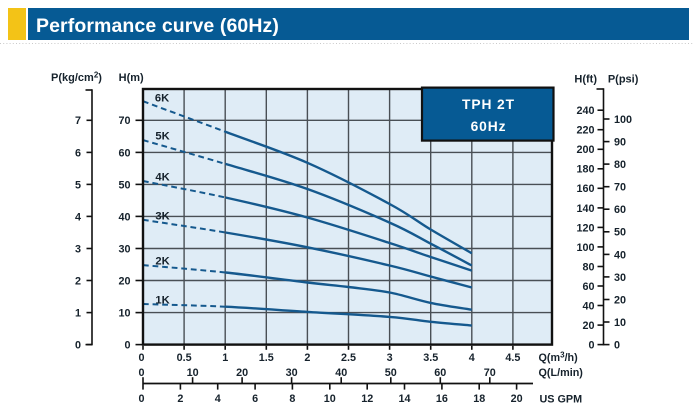  I want to click on svg-text: H(m), so click(131, 78).